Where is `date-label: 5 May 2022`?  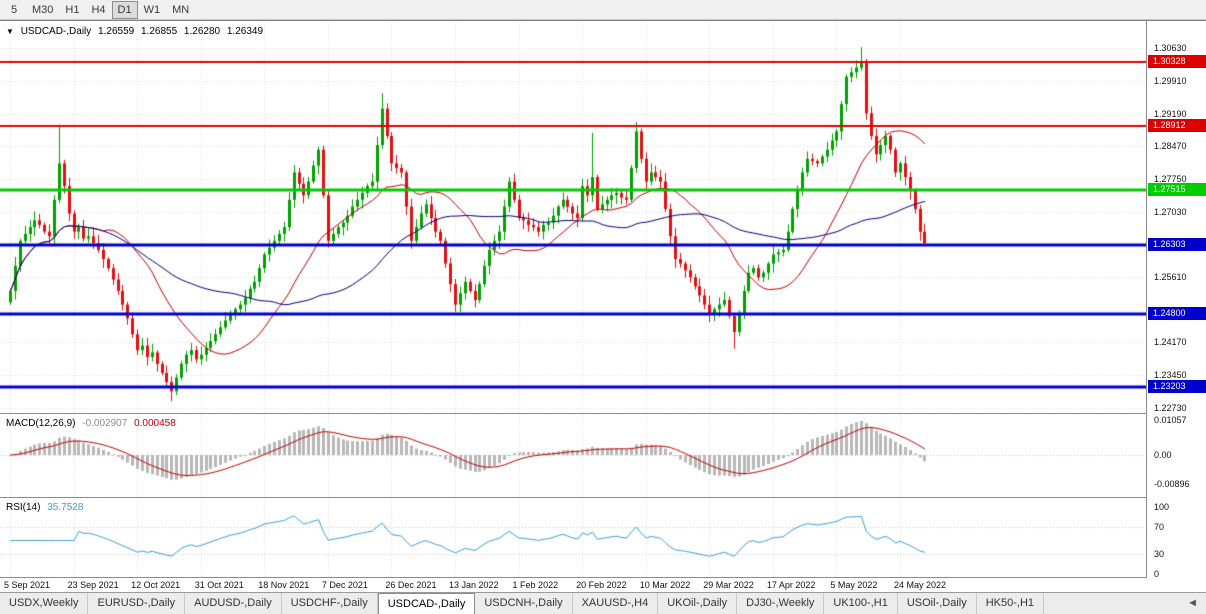 date-label: 5 May 2022 is located at coordinates (854, 585).